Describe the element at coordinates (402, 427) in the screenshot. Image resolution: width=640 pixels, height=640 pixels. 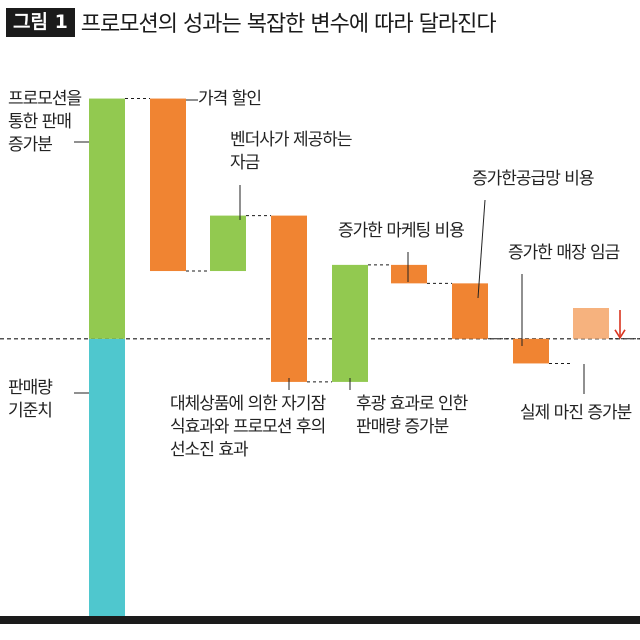
I see `label-step-5-line-2: 판매량 증가분` at that location.